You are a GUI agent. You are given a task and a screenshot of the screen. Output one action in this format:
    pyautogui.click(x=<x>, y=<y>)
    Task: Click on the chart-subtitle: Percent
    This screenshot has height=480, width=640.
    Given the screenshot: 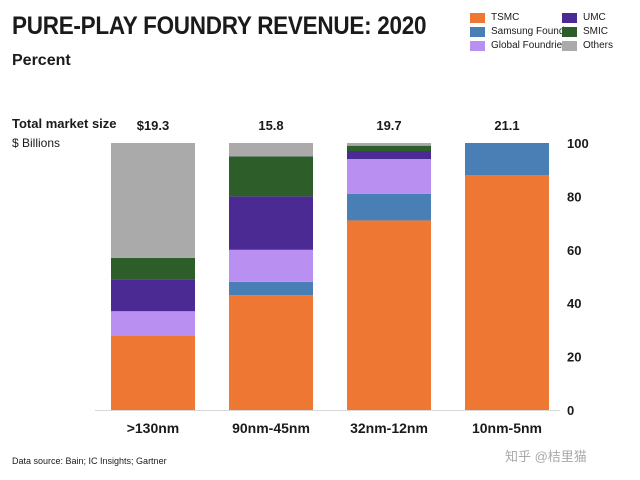 What is the action you would take?
    pyautogui.click(x=41, y=60)
    